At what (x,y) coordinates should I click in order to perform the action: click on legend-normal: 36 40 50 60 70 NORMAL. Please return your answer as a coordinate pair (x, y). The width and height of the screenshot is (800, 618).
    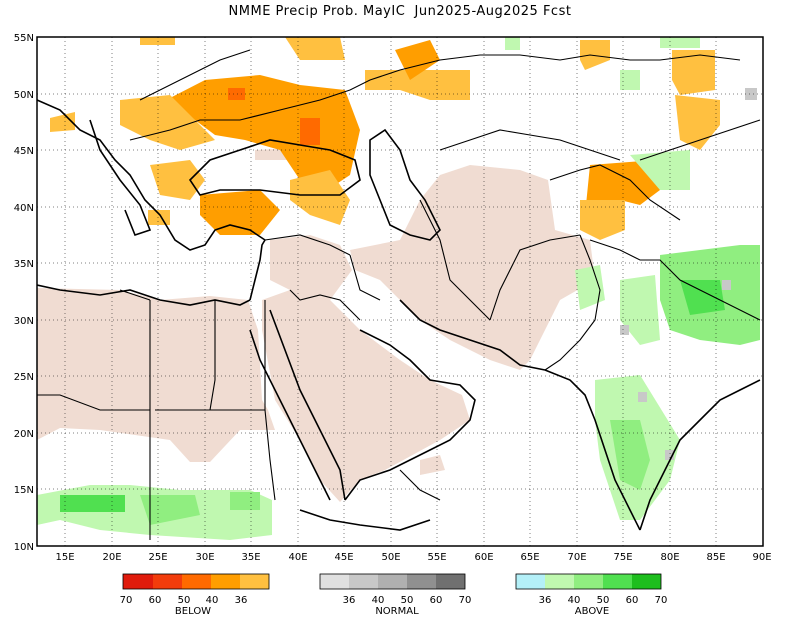
    Looking at the image, I should click on (395, 595).